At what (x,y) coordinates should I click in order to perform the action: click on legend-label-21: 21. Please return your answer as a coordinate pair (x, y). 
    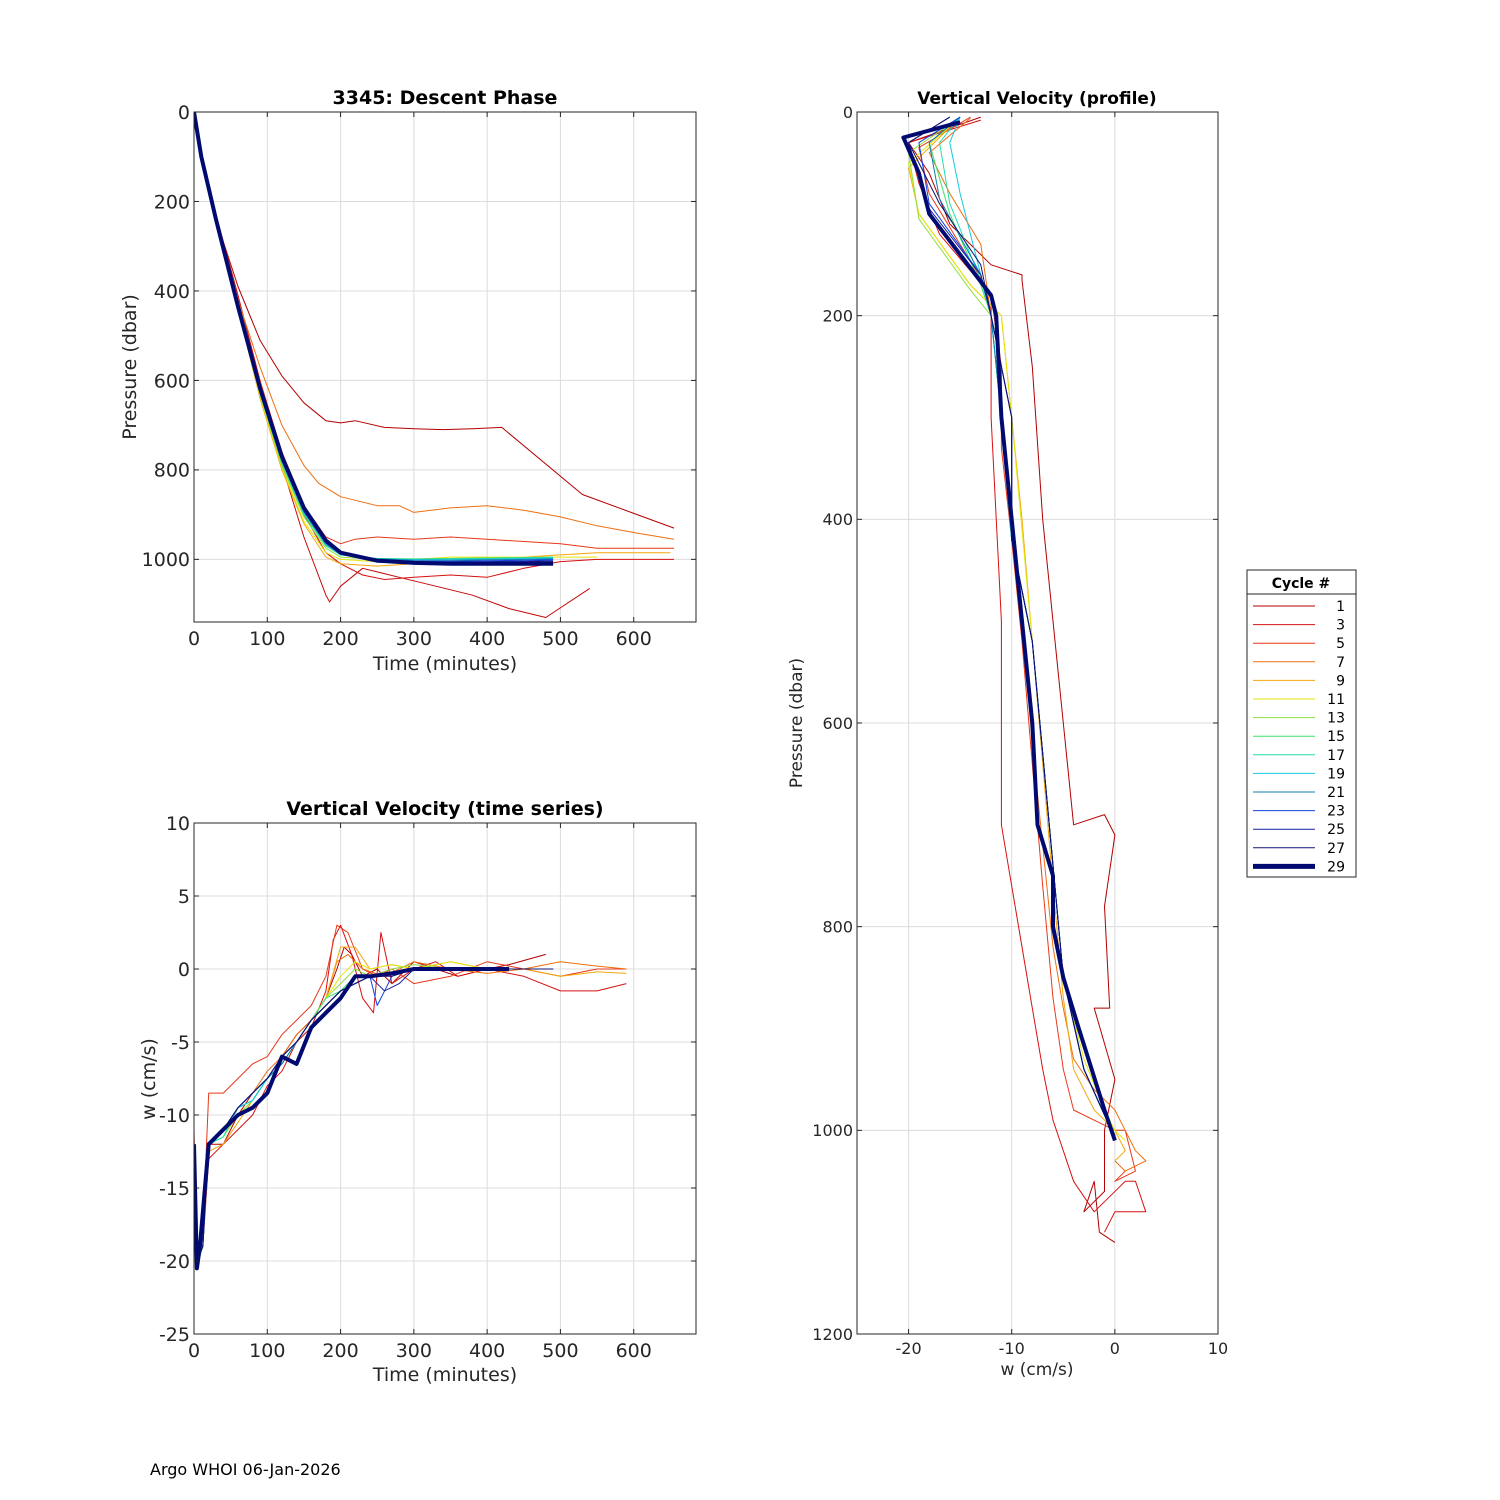
    Looking at the image, I should click on (1336, 793).